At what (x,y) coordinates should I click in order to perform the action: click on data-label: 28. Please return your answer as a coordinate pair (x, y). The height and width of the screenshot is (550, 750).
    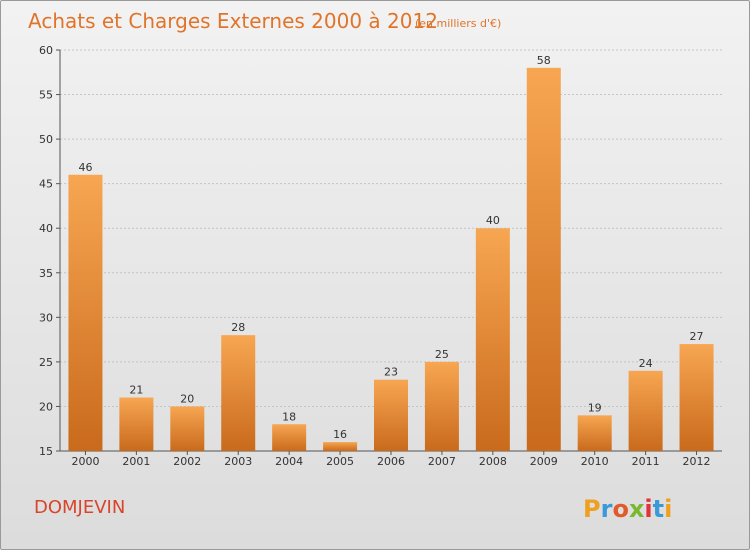
    Looking at the image, I should click on (238, 327).